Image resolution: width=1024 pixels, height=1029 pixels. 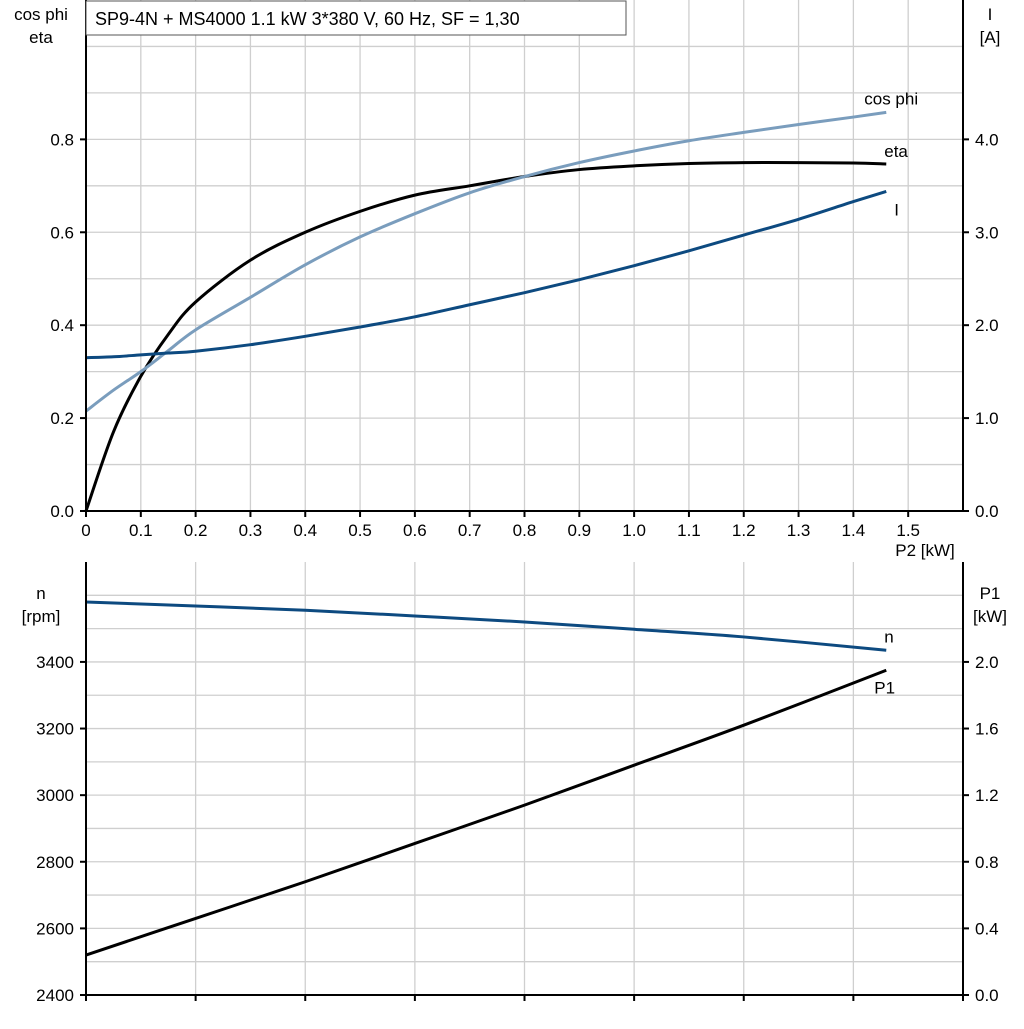 What do you see at coordinates (990, 616) in the screenshot?
I see `y-axis-label-right: [kW]` at bounding box center [990, 616].